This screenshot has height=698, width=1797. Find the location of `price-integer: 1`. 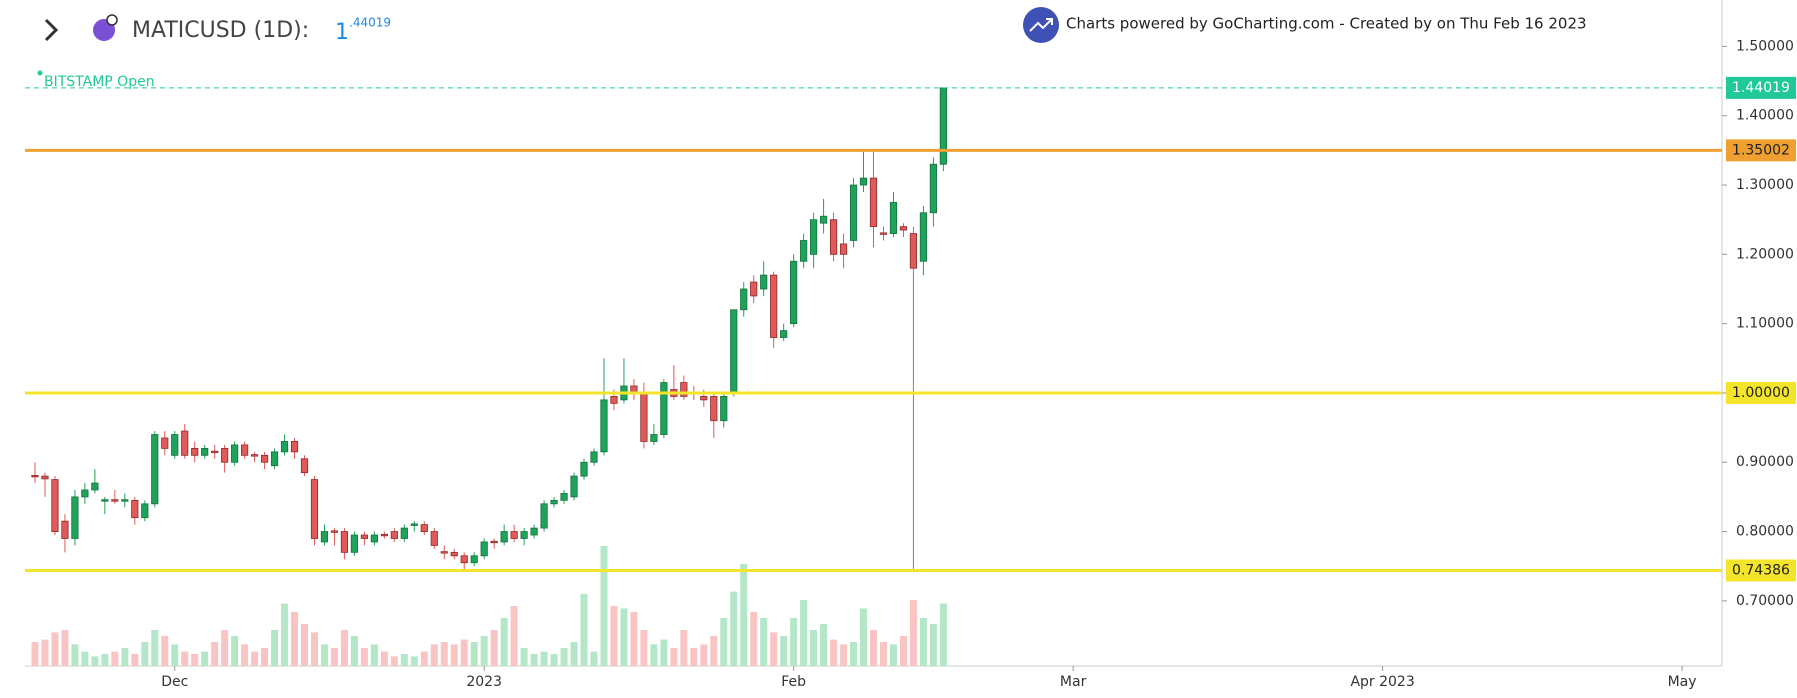

price-integer: 1 is located at coordinates (342, 32).